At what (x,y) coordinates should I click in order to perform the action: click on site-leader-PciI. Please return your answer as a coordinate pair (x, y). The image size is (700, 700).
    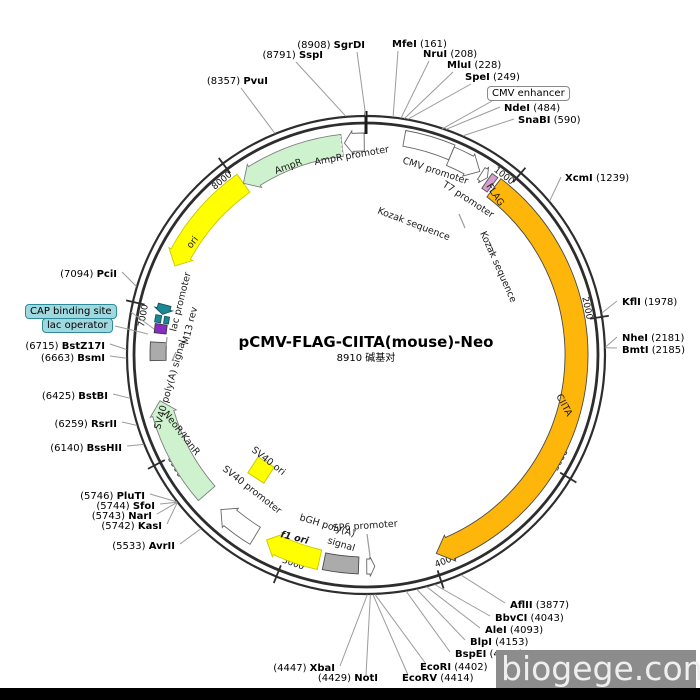
    Looking at the image, I should click on (129, 279).